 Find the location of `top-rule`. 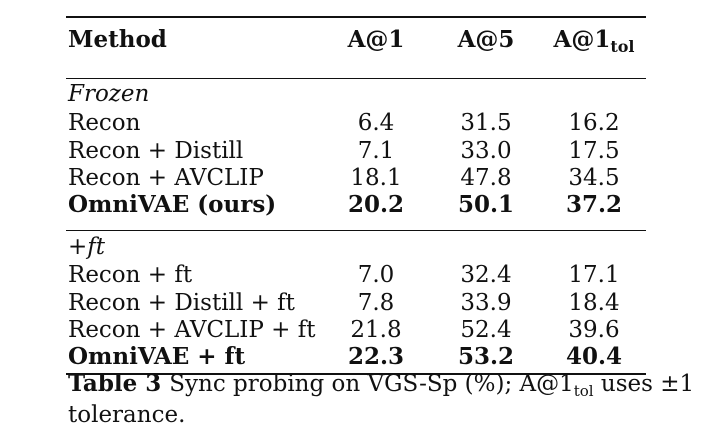

top-rule is located at coordinates (356, 17).